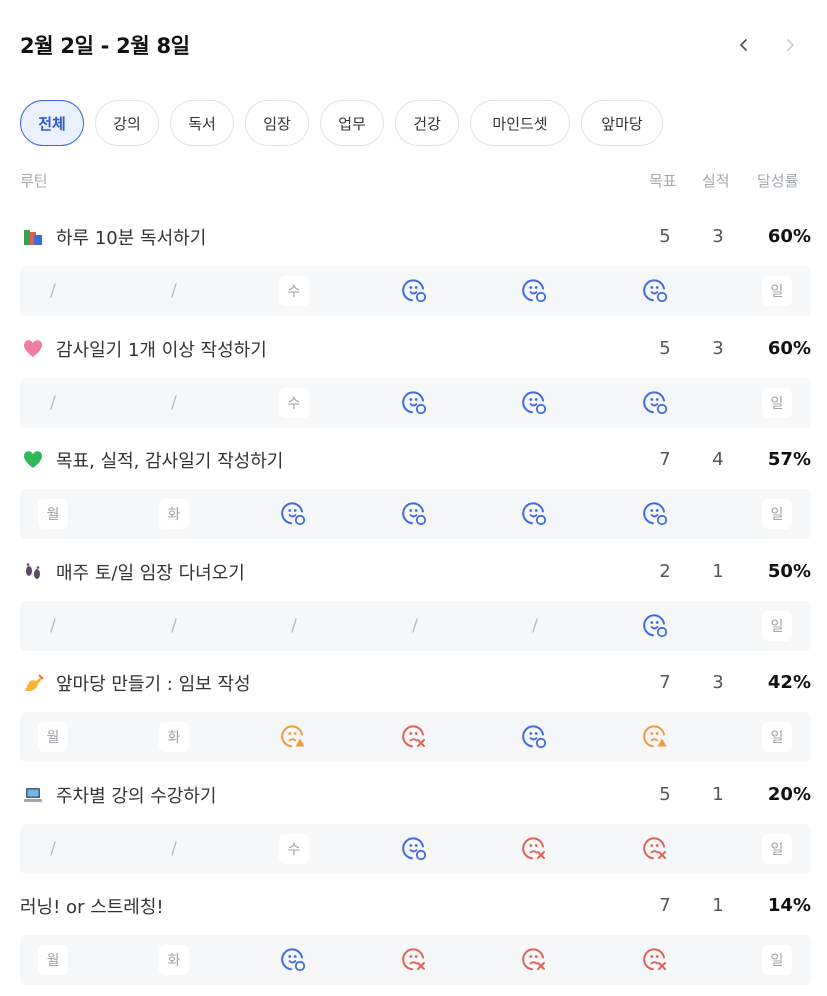 The width and height of the screenshot is (827, 996). I want to click on routine-goal-count: 5, so click(665, 236).